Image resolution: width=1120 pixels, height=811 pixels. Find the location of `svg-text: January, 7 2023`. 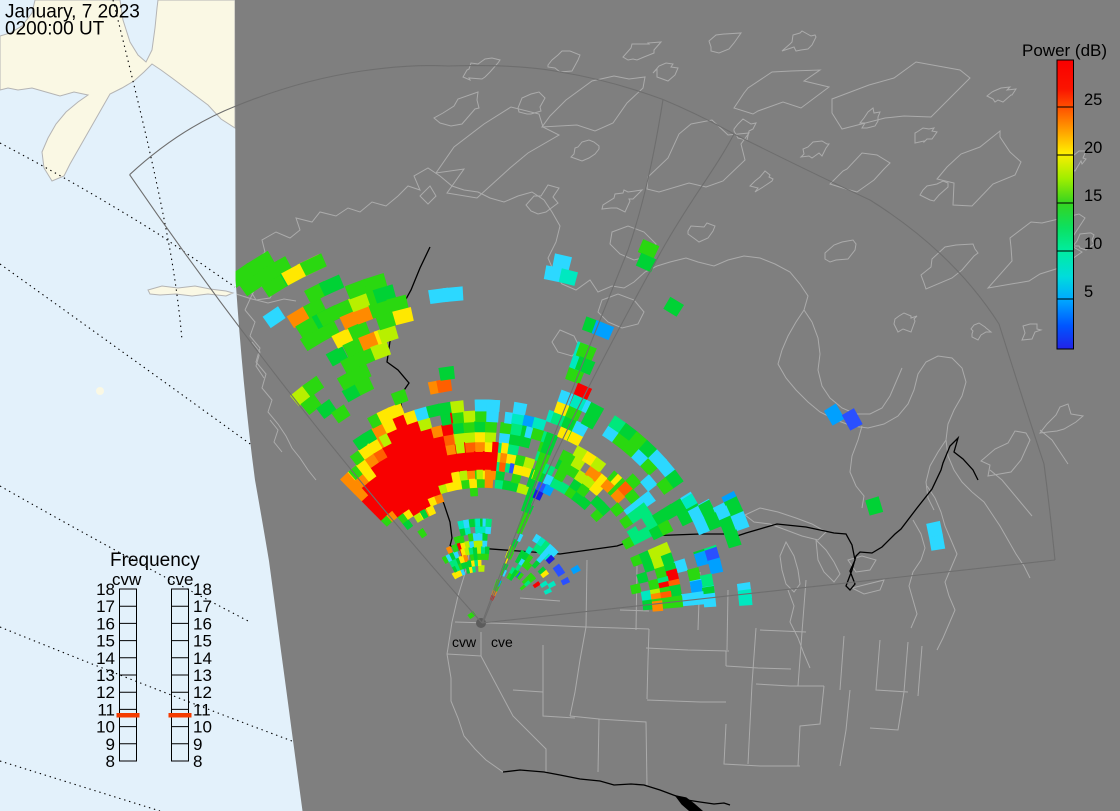

svg-text: January, 7 2023 is located at coordinates (72, 12).